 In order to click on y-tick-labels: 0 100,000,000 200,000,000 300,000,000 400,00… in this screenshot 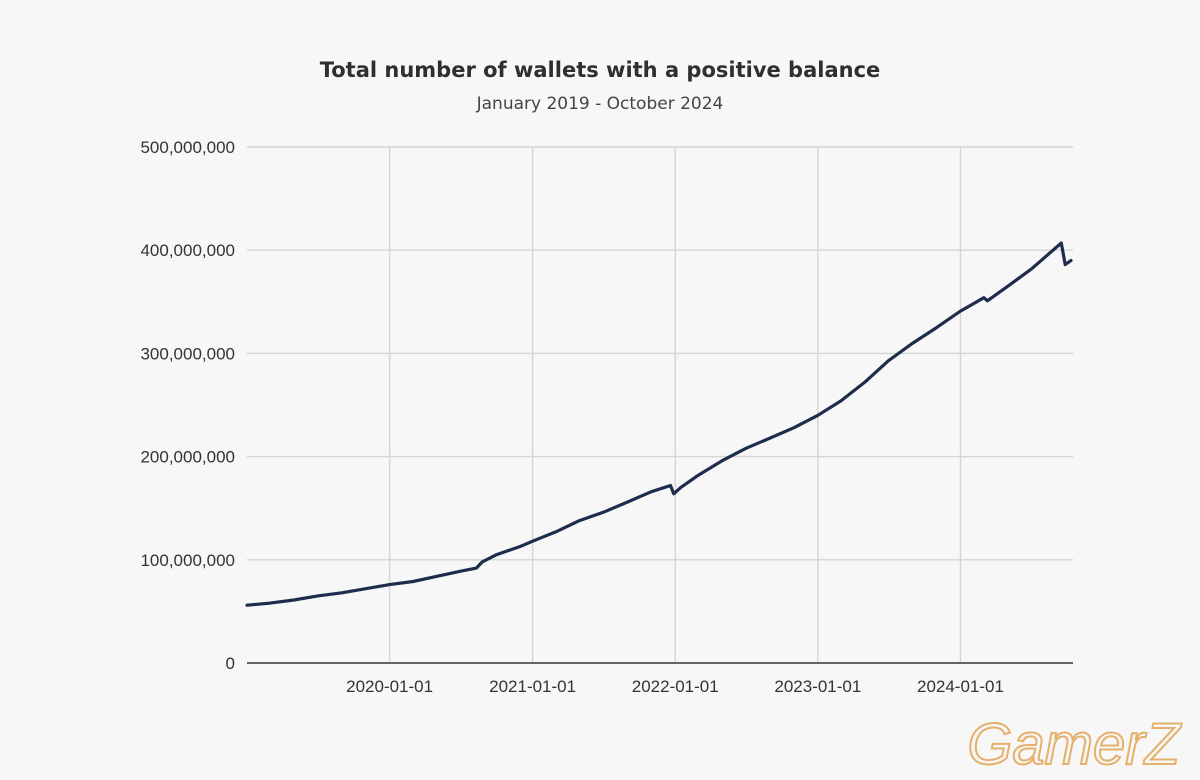, I will do `click(187, 405)`.